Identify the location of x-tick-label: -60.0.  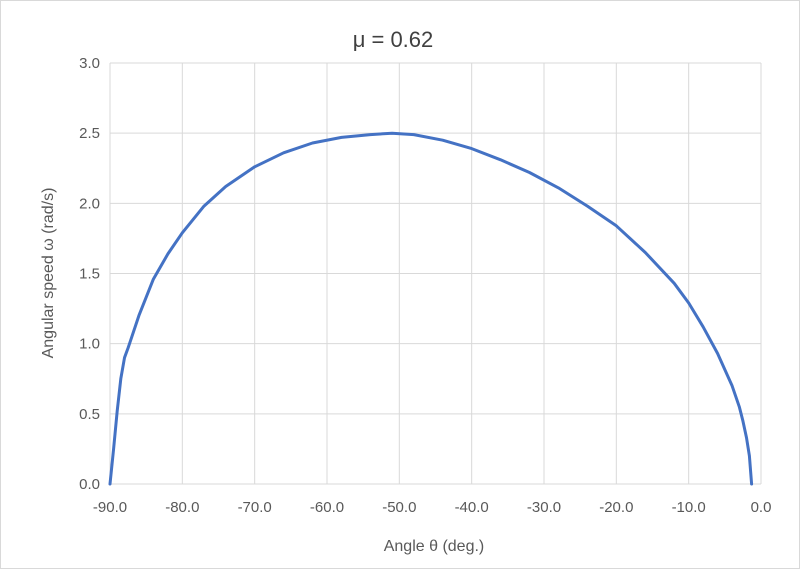
(327, 507).